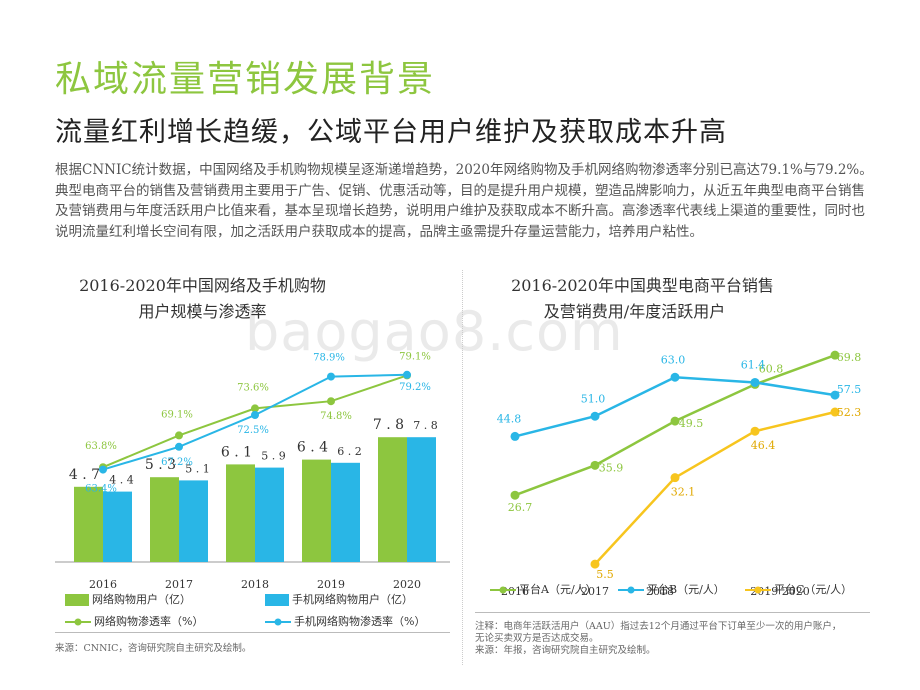 The image size is (920, 690). Describe the element at coordinates (675, 406) in the screenshot. I see `line-platform-b` at that location.